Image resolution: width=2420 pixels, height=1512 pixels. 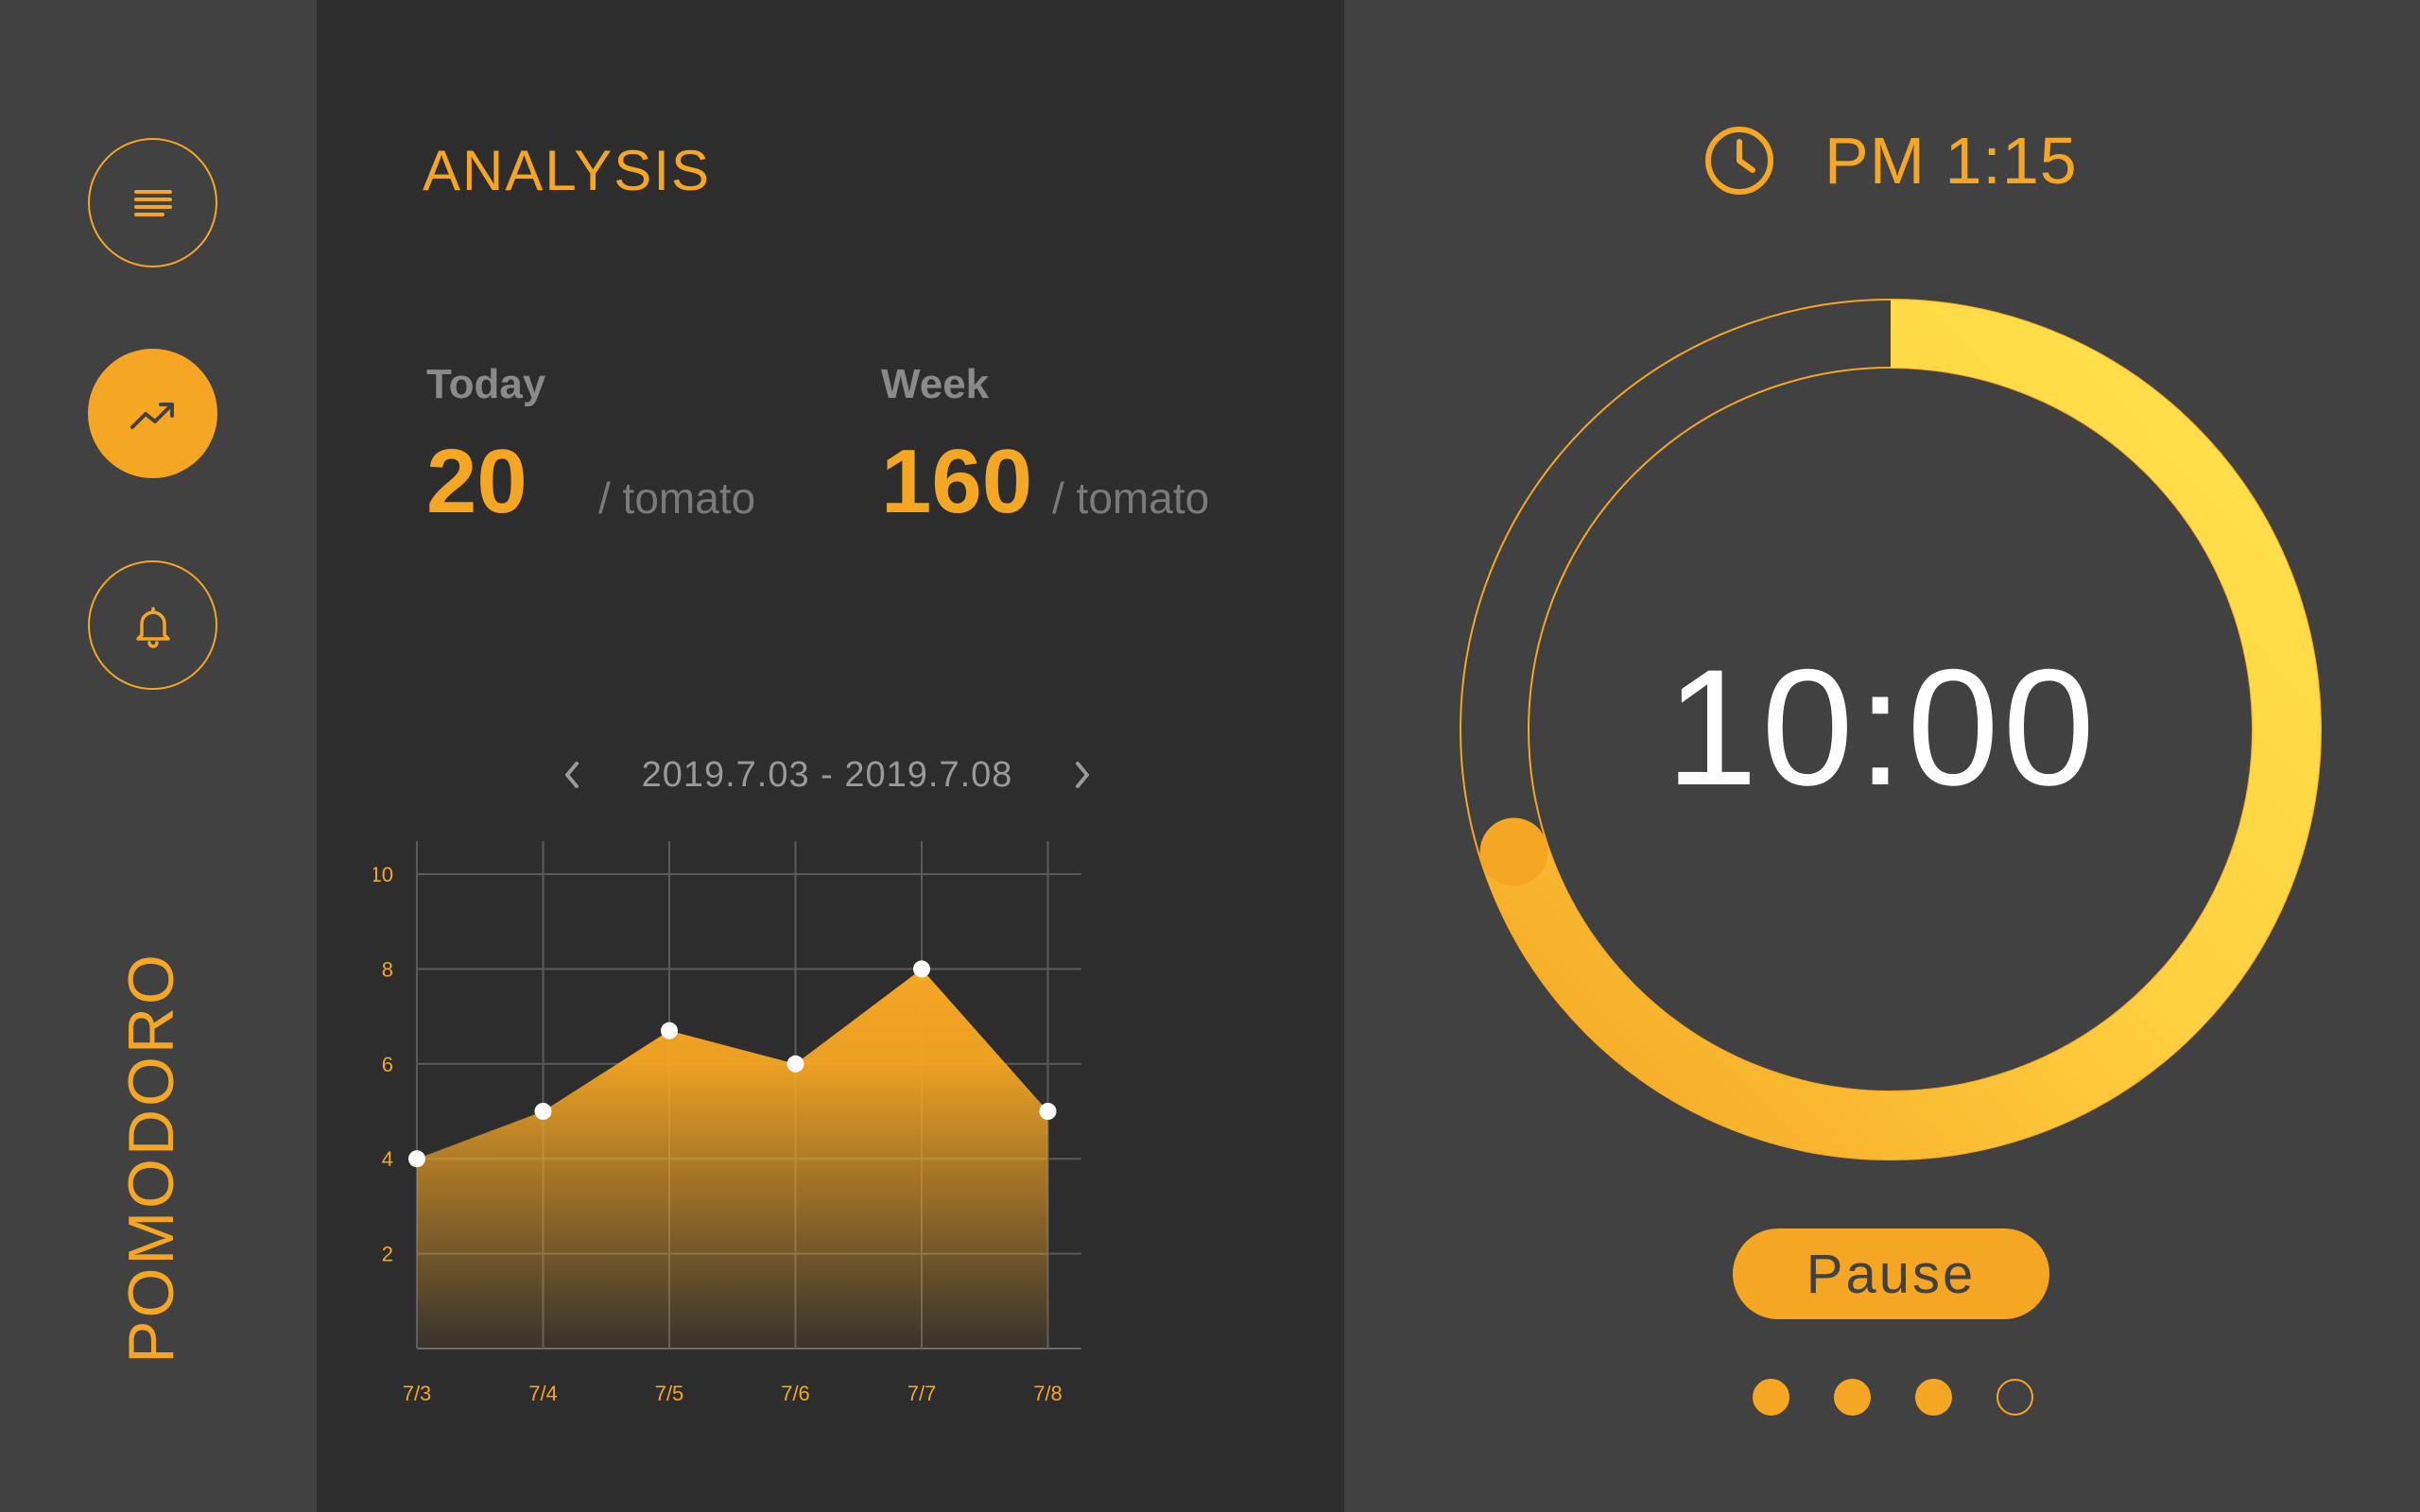 I want to click on tomato-area-chart: 2 4 6 8 10 7/3 7/4 7/5 7/6 7/7 7/8, so click(x=727, y=1123).